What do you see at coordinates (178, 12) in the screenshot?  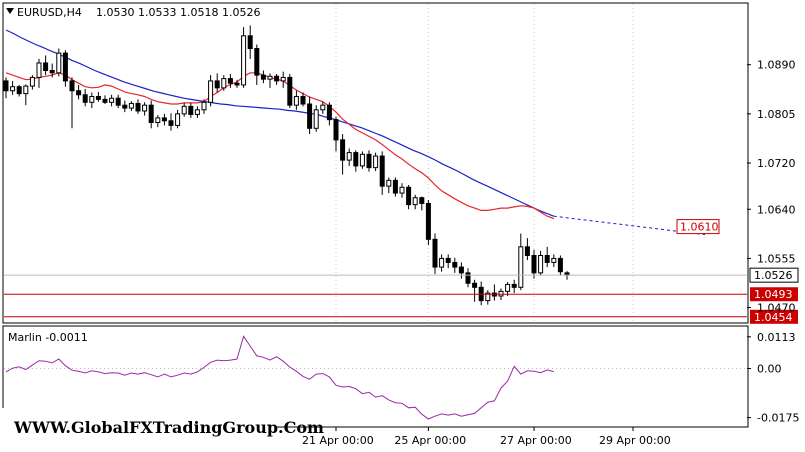 I see `ohlc-readout: 1.0530 1.0533 1.0518 1.0526` at bounding box center [178, 12].